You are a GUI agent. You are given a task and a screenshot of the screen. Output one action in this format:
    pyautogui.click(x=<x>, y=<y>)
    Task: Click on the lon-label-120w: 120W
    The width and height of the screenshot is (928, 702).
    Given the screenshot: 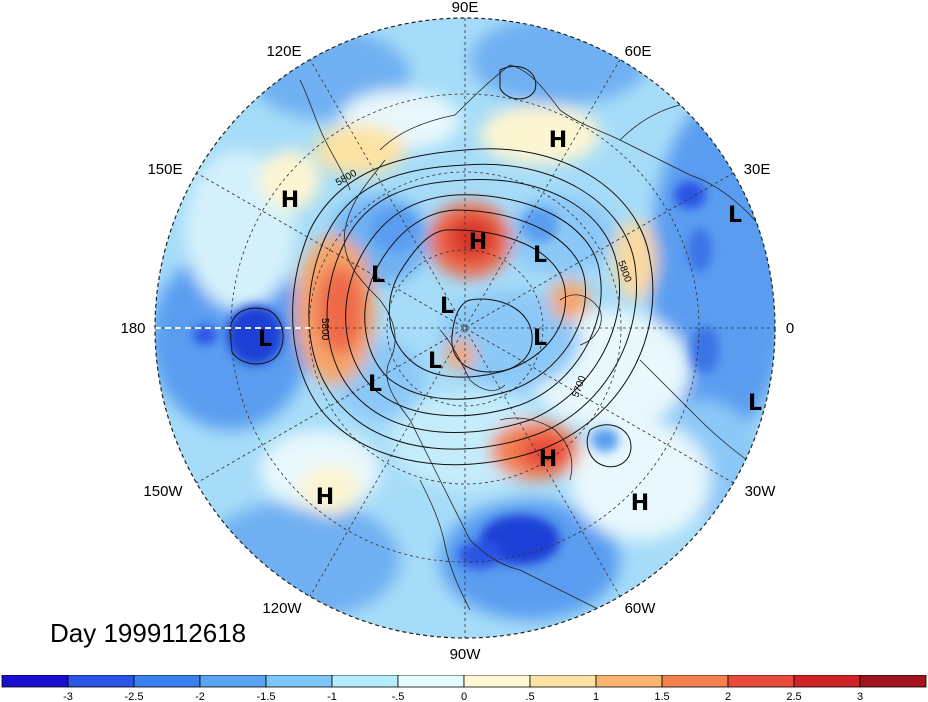 What is the action you would take?
    pyautogui.click(x=282, y=608)
    